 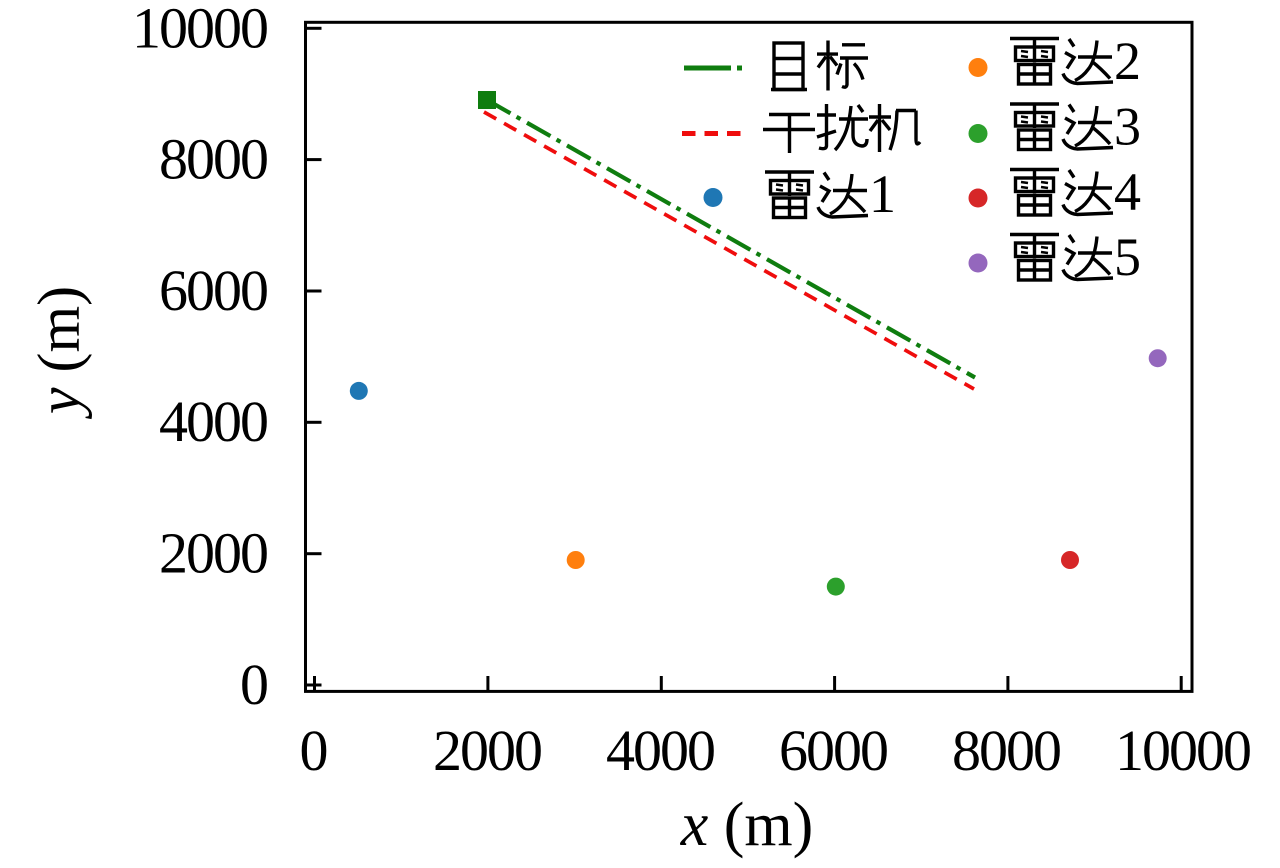 What do you see at coordinates (1127, 61) in the screenshot?
I see `svg-text: 2` at bounding box center [1127, 61].